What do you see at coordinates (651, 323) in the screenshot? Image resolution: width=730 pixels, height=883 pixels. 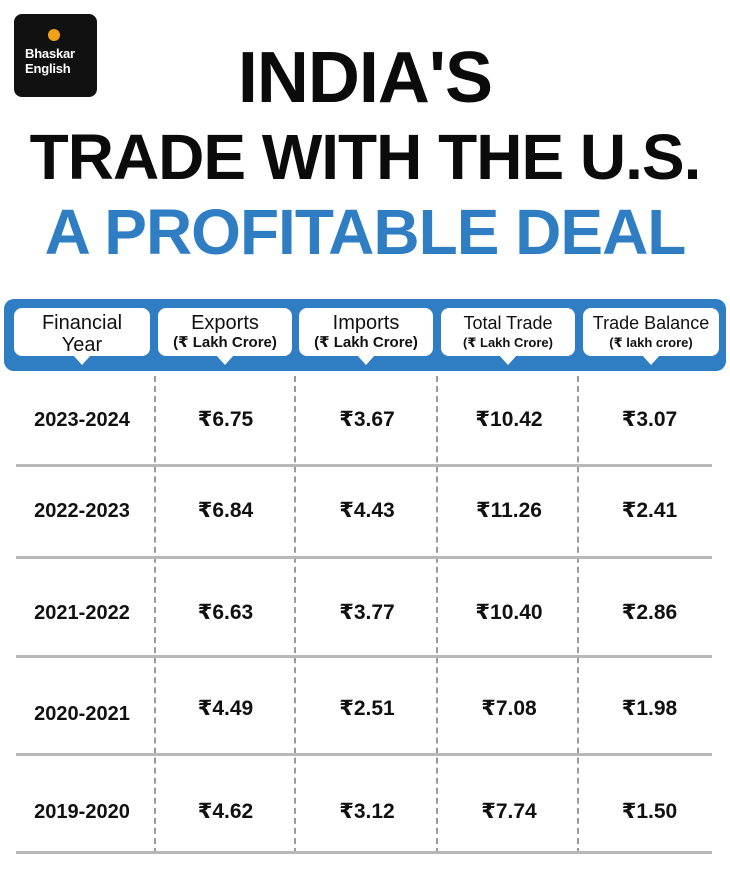 I see `header-label: Trade Balance` at bounding box center [651, 323].